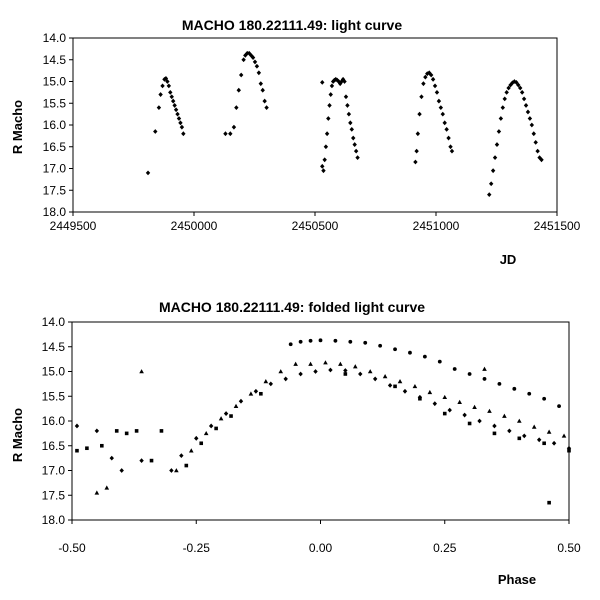 The height and width of the screenshot is (600, 600). I want to click on x-tick-label: 2450500, so click(315, 226).